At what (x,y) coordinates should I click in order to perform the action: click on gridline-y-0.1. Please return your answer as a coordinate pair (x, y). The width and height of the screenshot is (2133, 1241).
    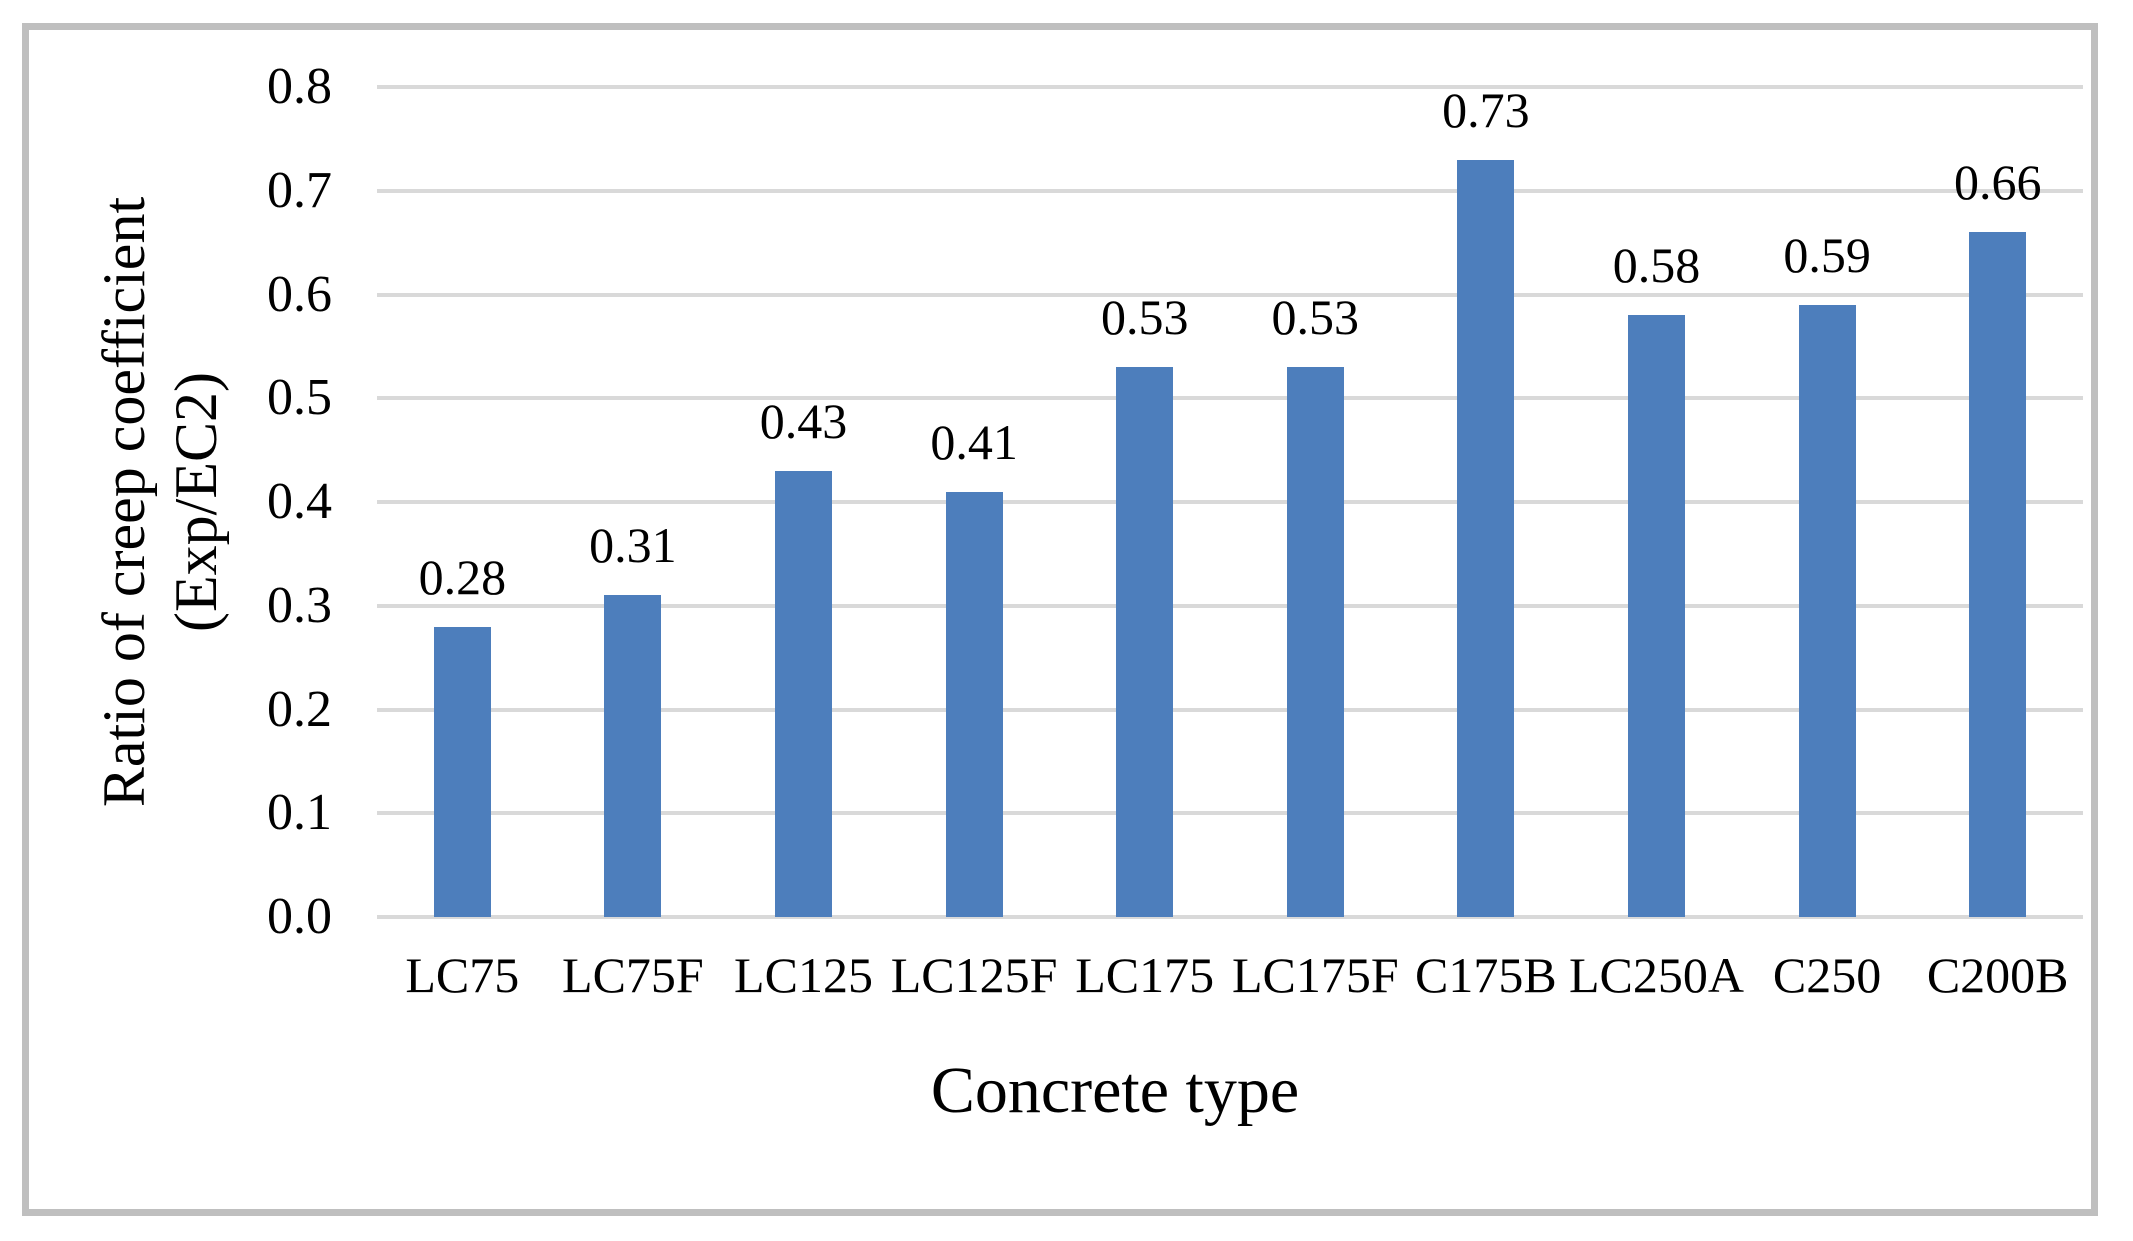
    Looking at the image, I should click on (1230, 813).